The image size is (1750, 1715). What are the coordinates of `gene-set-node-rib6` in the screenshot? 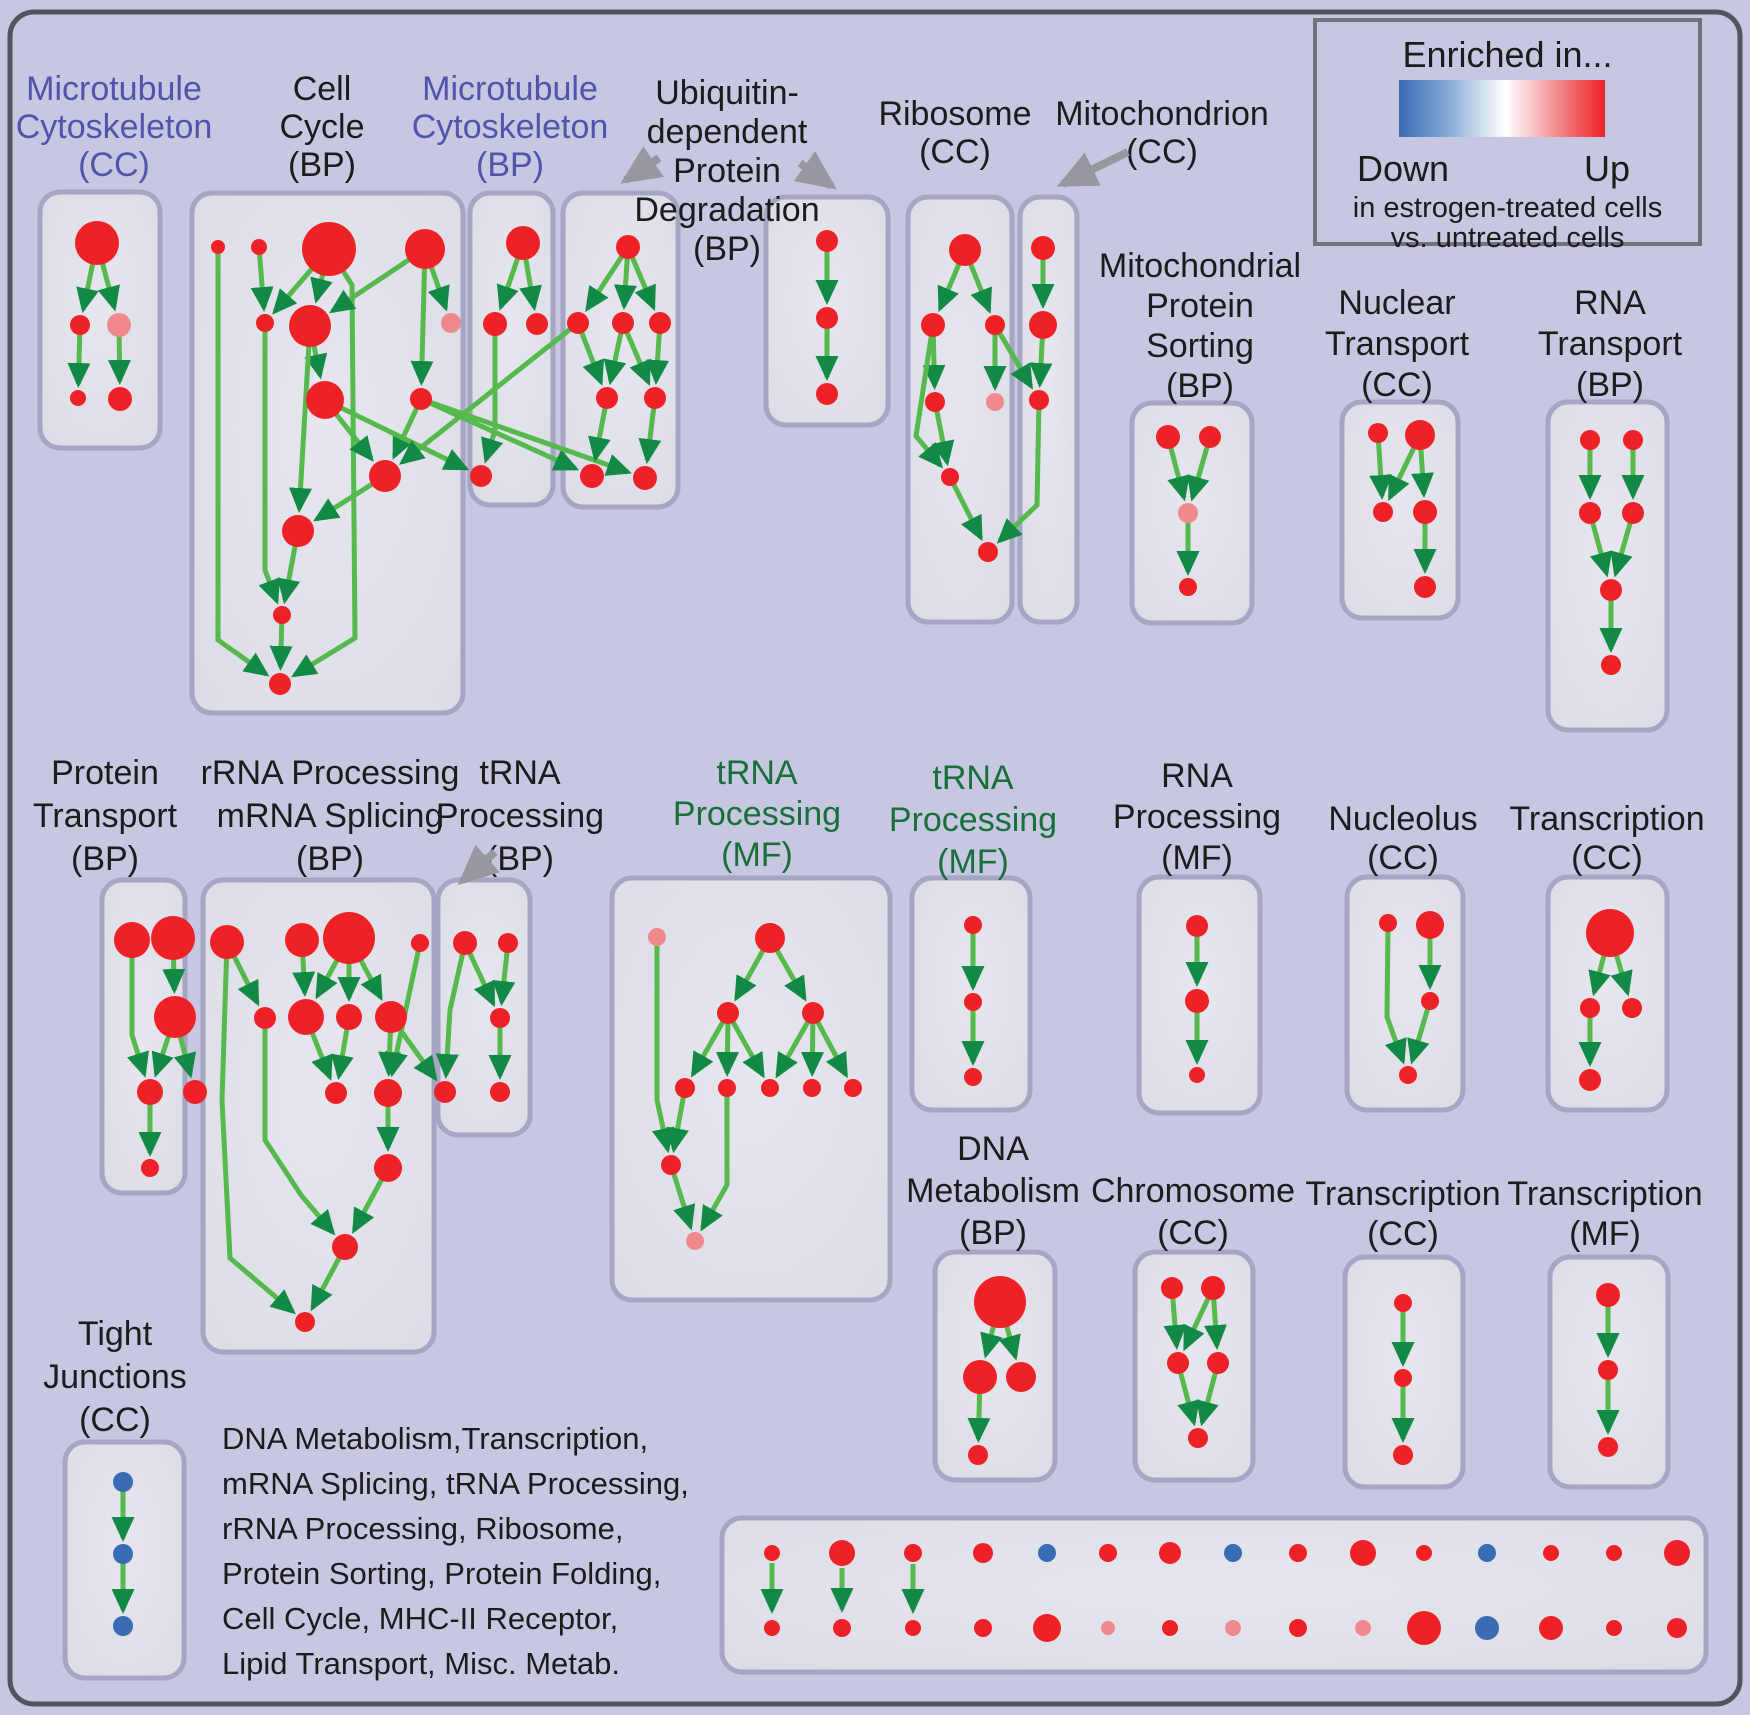 It's located at (950, 477).